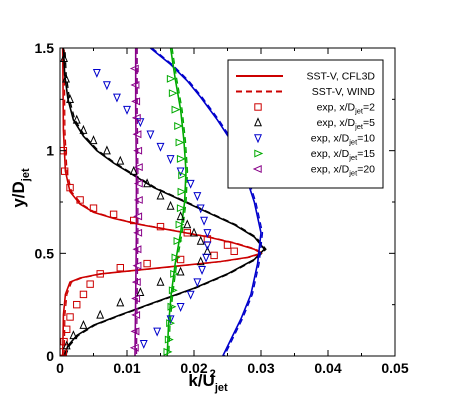  Describe the element at coordinates (208, 381) in the screenshot. I see `x-axis-label: k/Ujet 2` at that location.